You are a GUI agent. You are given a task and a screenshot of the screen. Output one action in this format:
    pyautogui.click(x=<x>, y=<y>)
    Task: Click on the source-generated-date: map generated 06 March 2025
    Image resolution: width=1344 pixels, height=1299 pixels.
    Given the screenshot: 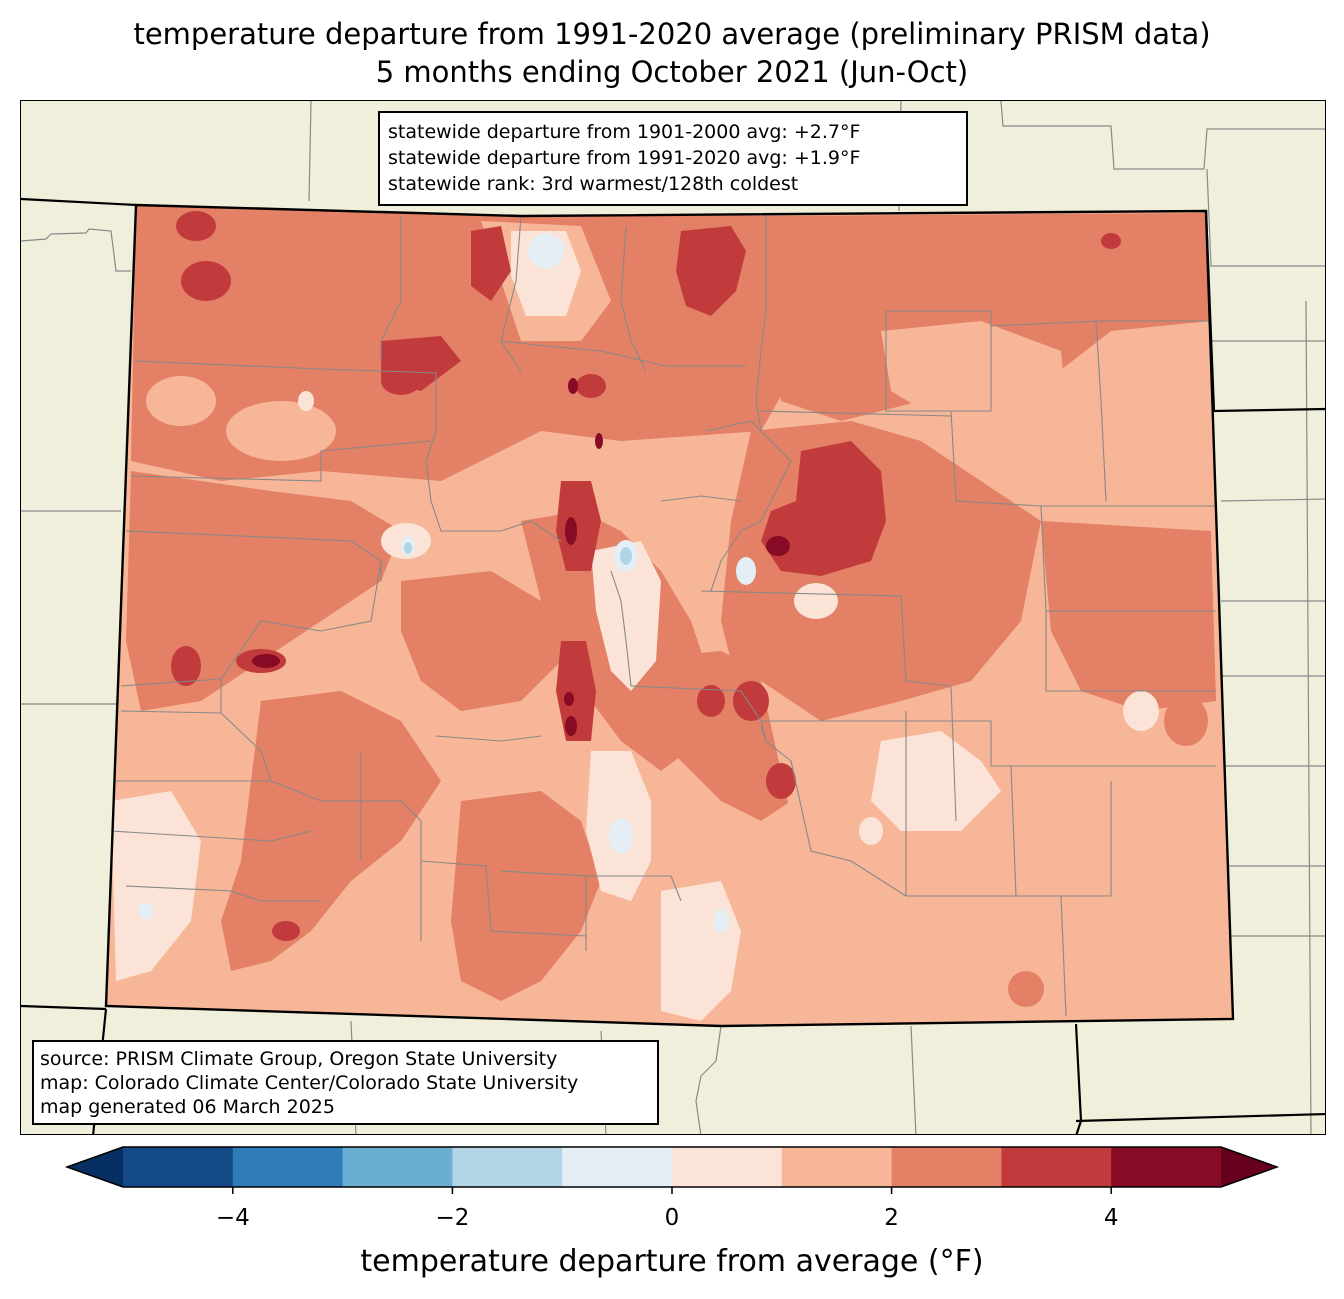 What is the action you would take?
    pyautogui.click(x=187, y=1107)
    